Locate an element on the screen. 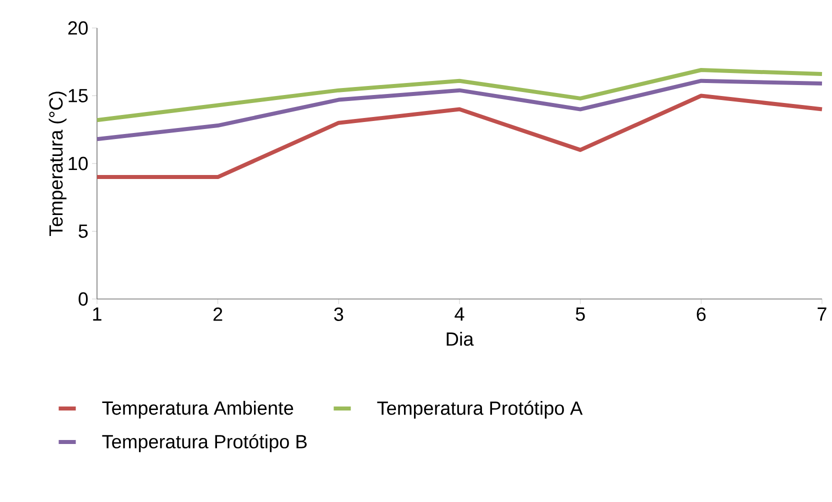 The height and width of the screenshot is (502, 832). y-tick-label: 0 is located at coordinates (83, 299).